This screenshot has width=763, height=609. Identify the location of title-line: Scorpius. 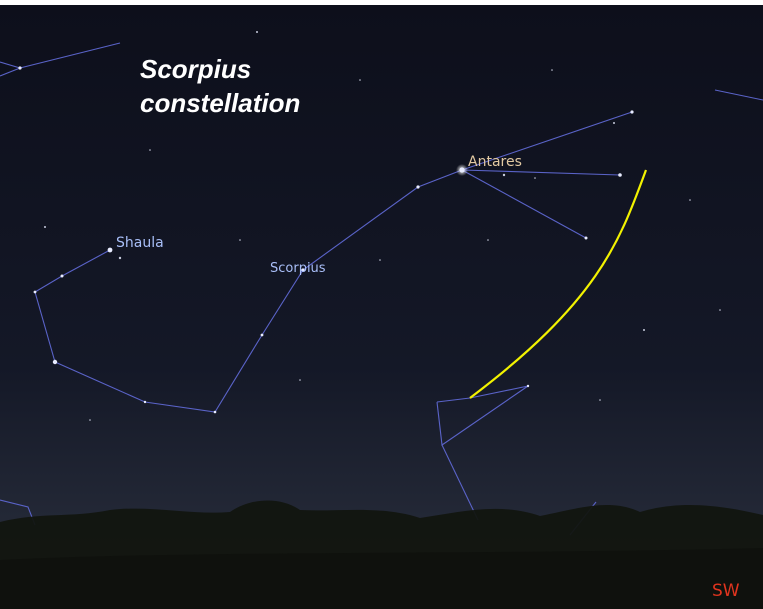
(195, 69).